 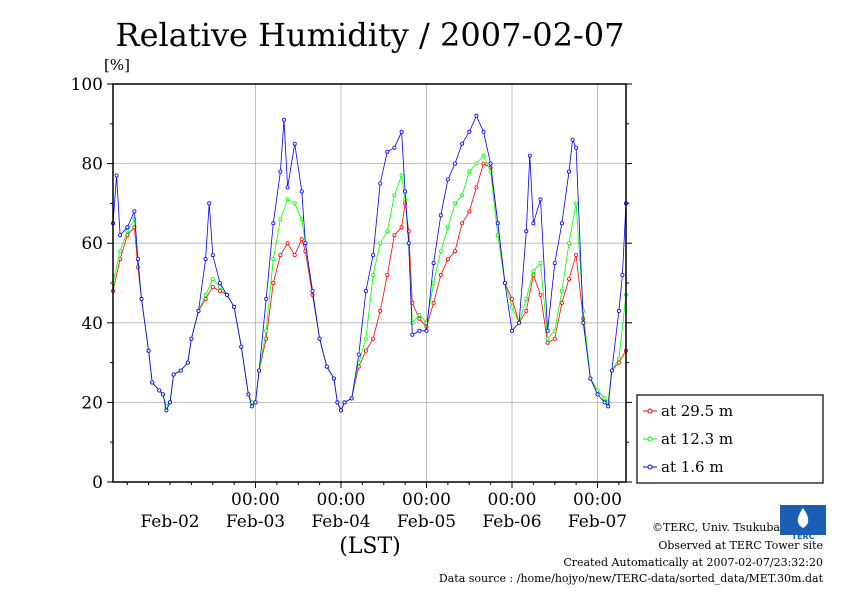 I want to click on y-tick-label: 80, so click(x=92, y=165).